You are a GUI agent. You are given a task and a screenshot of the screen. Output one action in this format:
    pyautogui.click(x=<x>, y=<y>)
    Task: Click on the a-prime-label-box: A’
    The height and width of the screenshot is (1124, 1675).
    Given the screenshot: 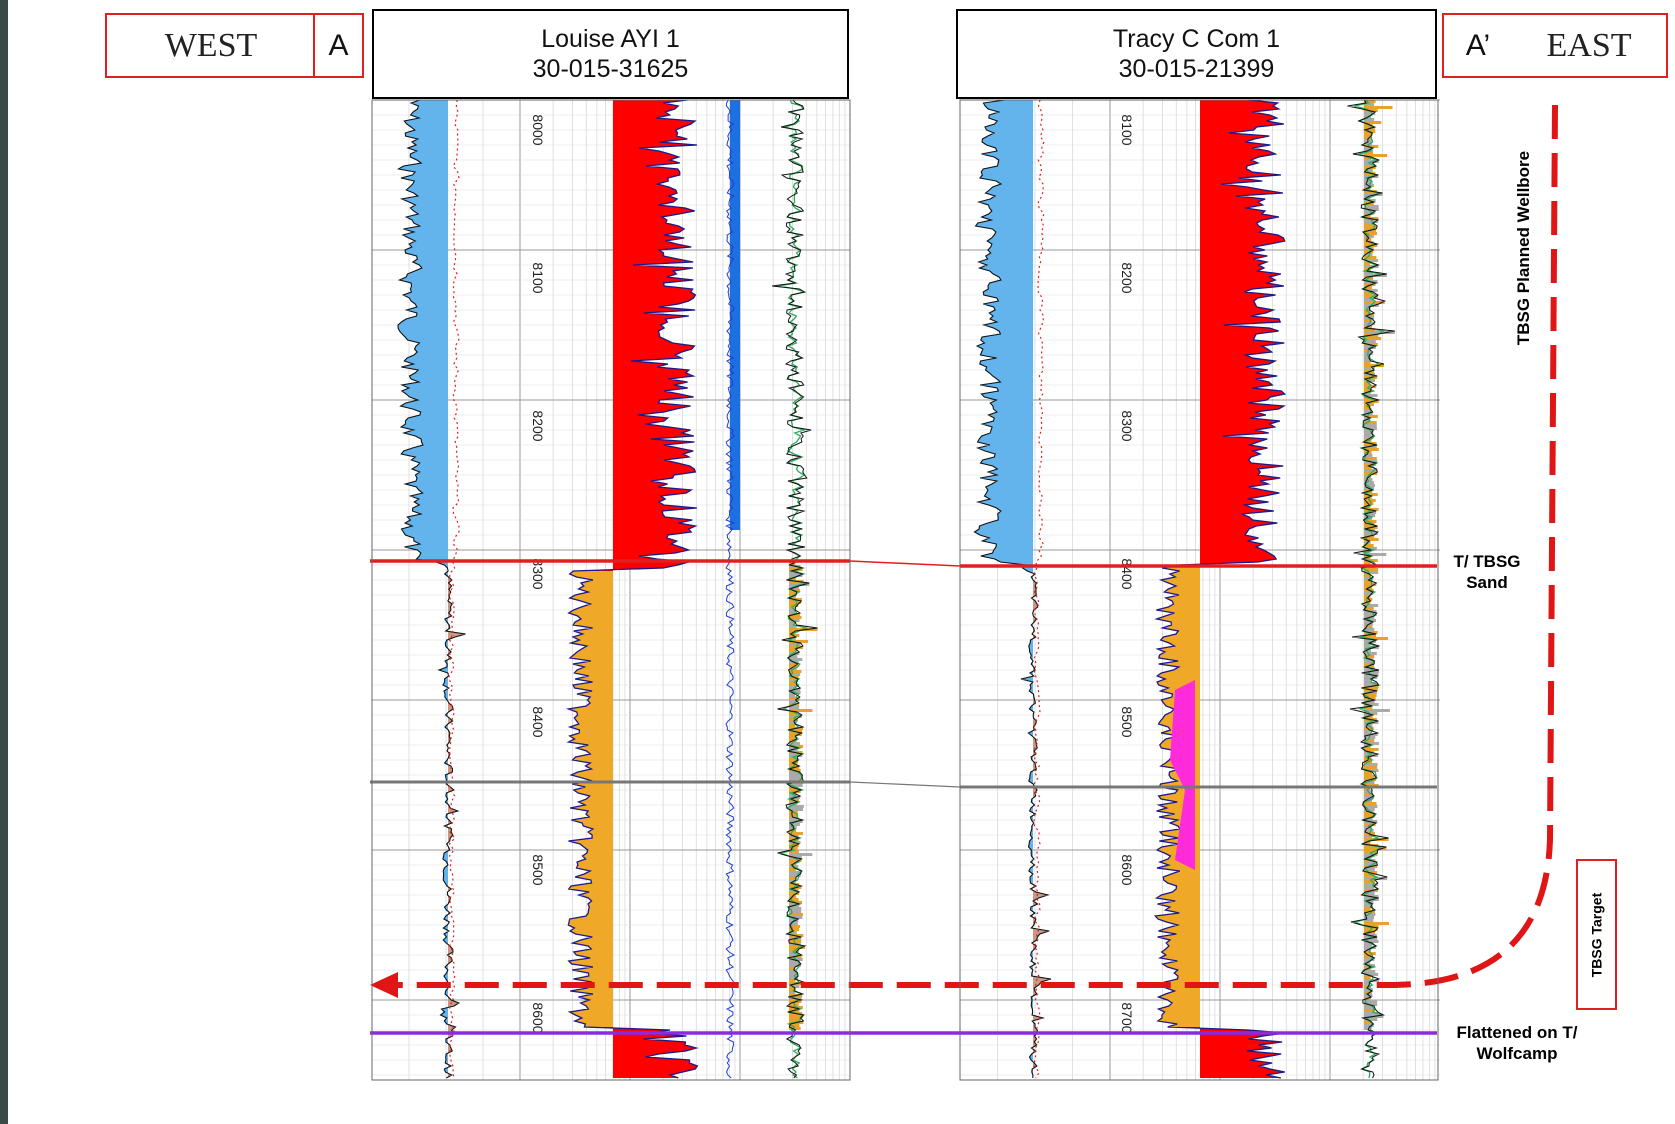 What is the action you would take?
    pyautogui.click(x=1478, y=45)
    